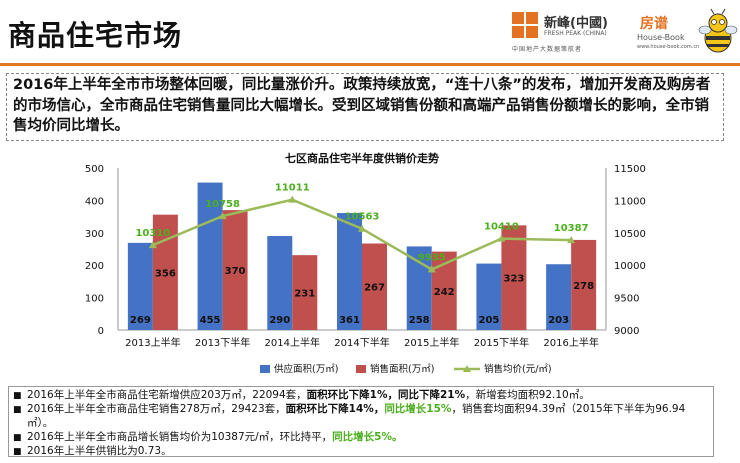 This screenshot has height=463, width=740. I want to click on brand-slogan: 中国地产大数据策航者, so click(547, 49).